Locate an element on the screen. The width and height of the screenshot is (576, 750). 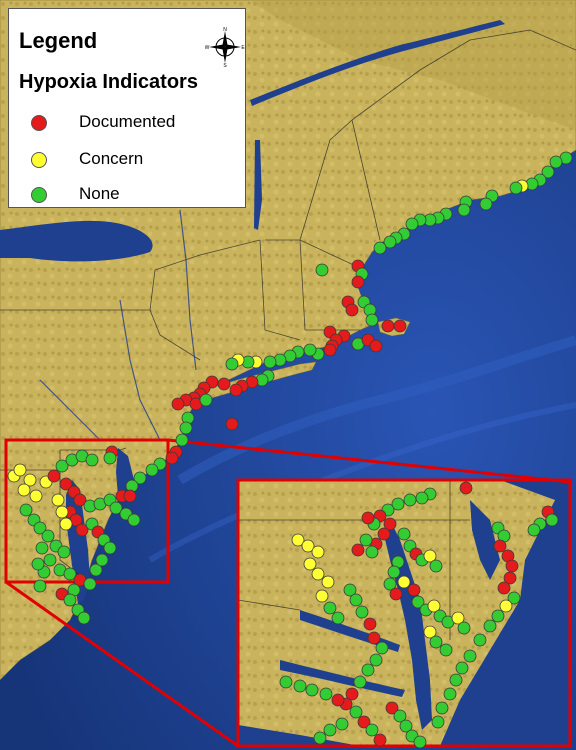
lake-ontario is located at coordinates (76, 241).